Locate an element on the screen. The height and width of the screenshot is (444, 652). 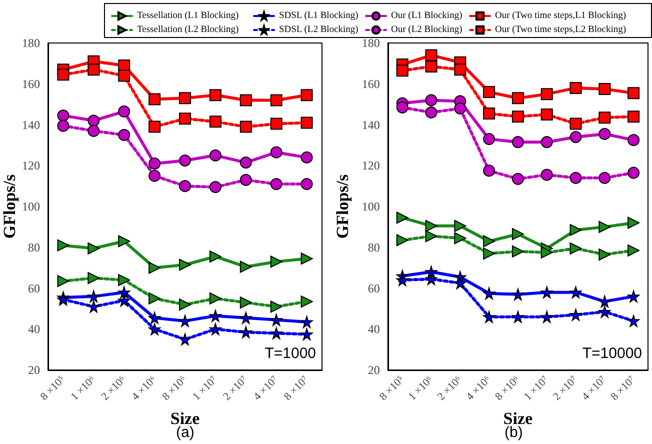
legend-label: SDSL (L2 Blocking) is located at coordinates (318, 30).